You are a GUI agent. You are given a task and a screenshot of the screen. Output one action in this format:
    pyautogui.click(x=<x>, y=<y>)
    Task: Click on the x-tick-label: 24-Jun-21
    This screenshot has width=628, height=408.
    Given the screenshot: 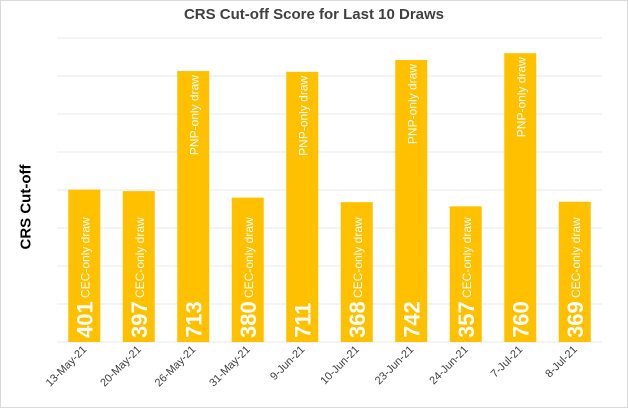 What is the action you would take?
    pyautogui.click(x=449, y=366)
    